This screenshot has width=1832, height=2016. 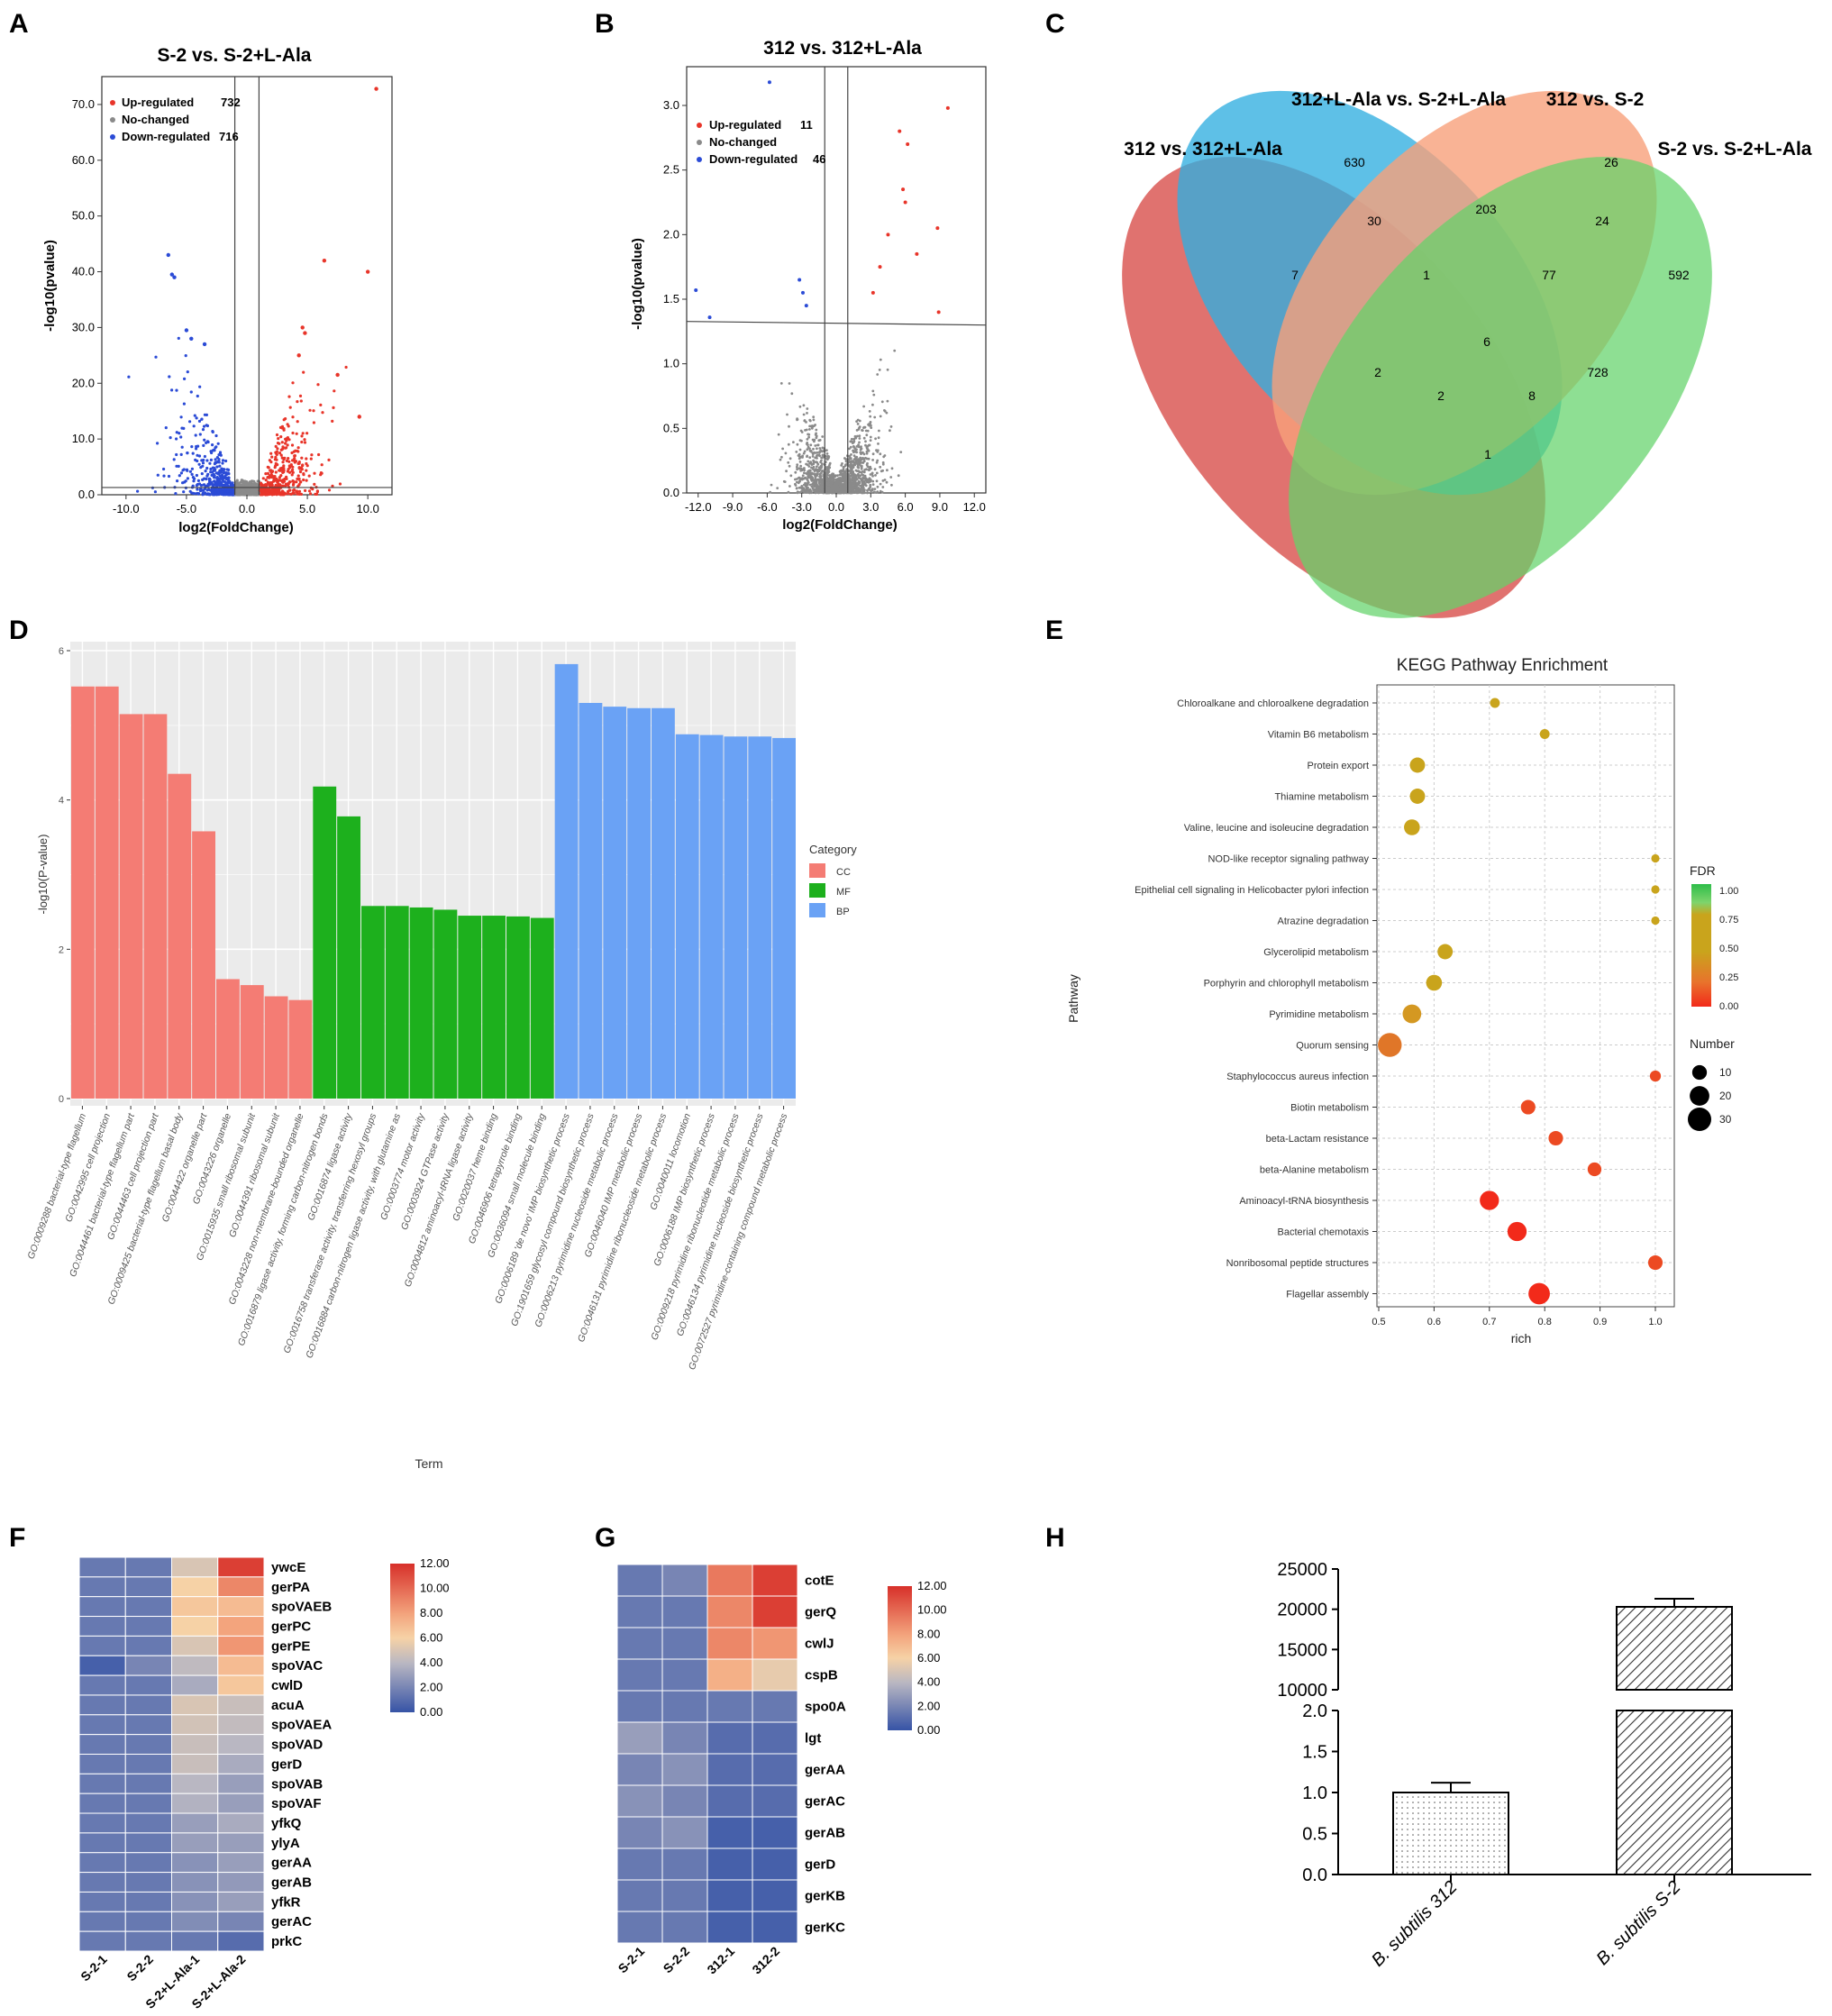 I want to click on venn-count: 203, so click(x=1486, y=209).